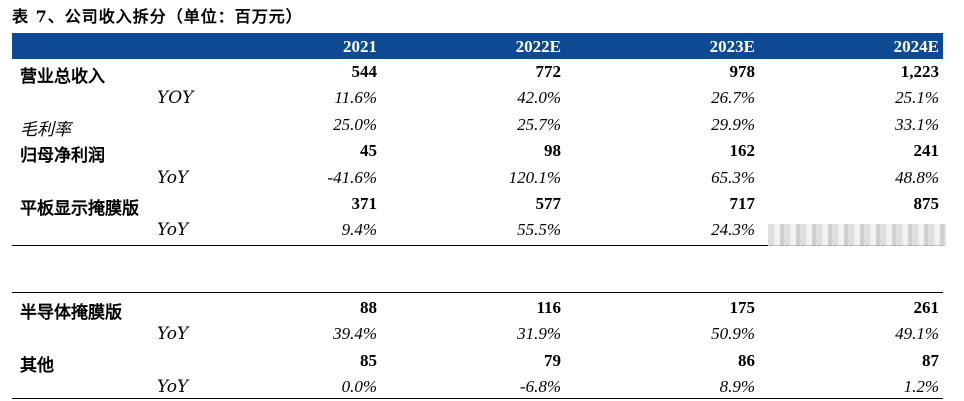 This screenshot has height=401, width=964. What do you see at coordinates (538, 46) in the screenshot?
I see `header-2022e: 2022E` at bounding box center [538, 46].